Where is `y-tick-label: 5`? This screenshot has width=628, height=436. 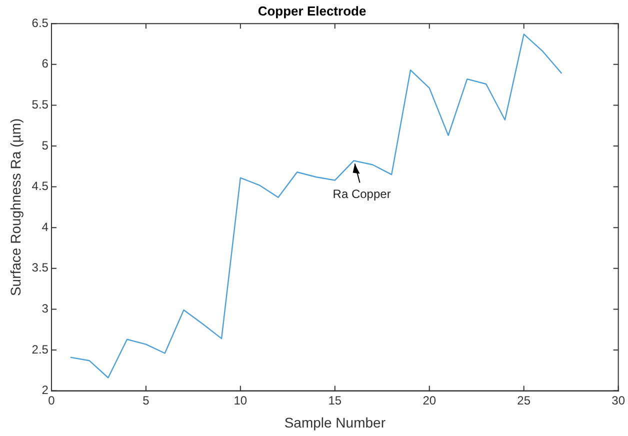
y-tick-label: 5 is located at coordinates (45, 145).